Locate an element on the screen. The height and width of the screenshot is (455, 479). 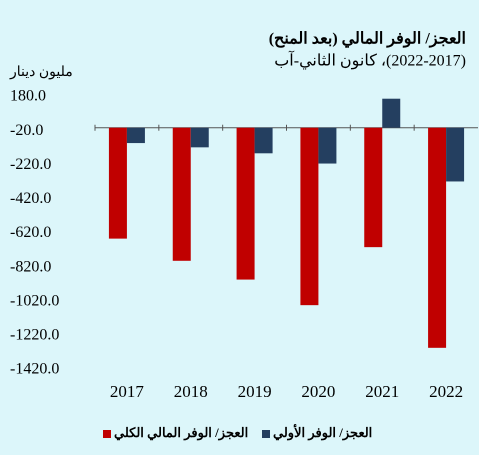
y-tick-label: -820.0 is located at coordinates (30, 266).